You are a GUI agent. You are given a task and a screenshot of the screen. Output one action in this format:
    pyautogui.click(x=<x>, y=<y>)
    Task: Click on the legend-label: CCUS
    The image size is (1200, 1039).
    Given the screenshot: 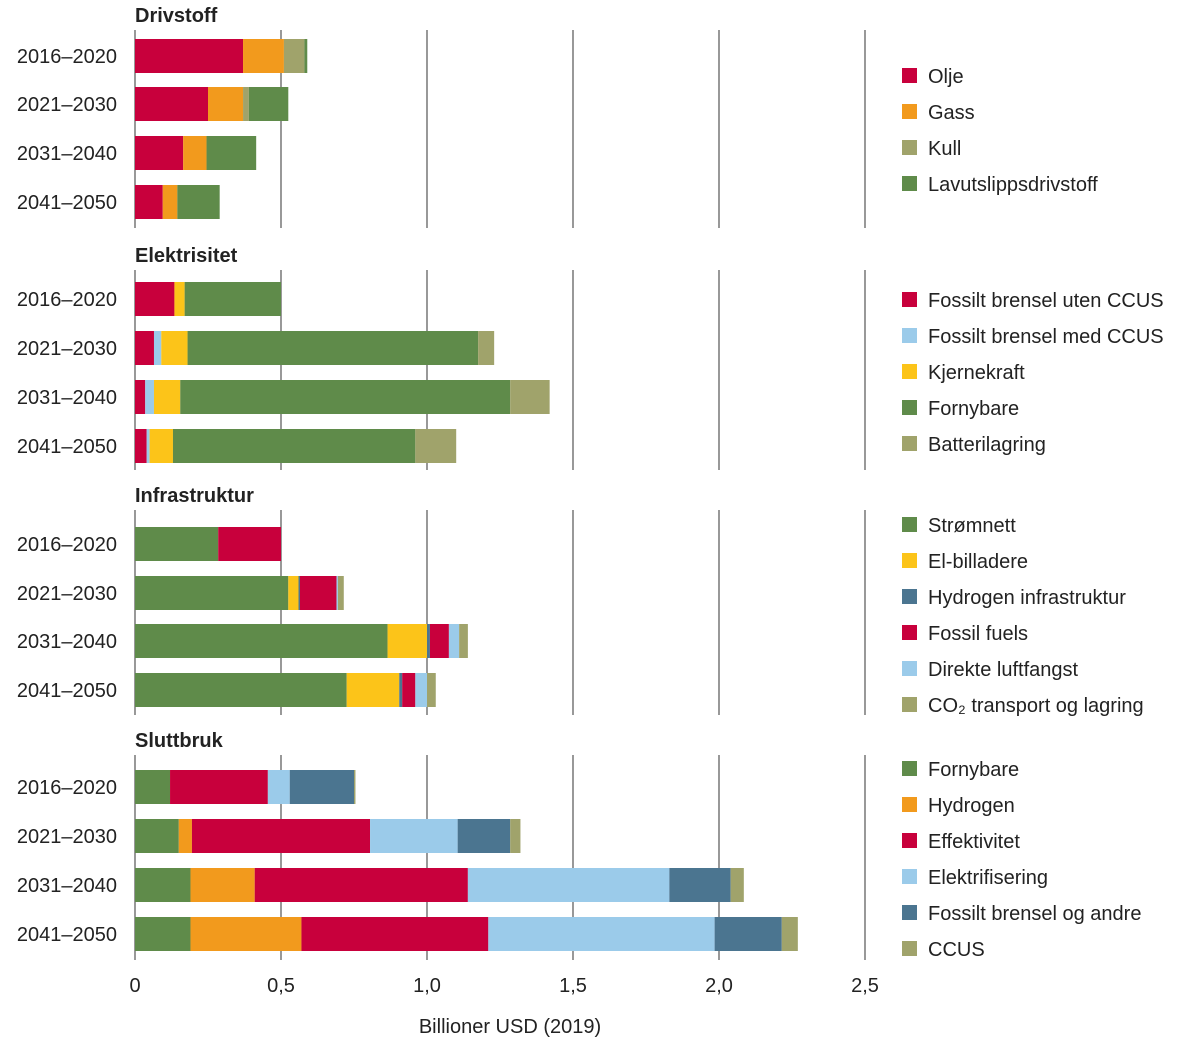 What is the action you would take?
    pyautogui.click(x=956, y=950)
    